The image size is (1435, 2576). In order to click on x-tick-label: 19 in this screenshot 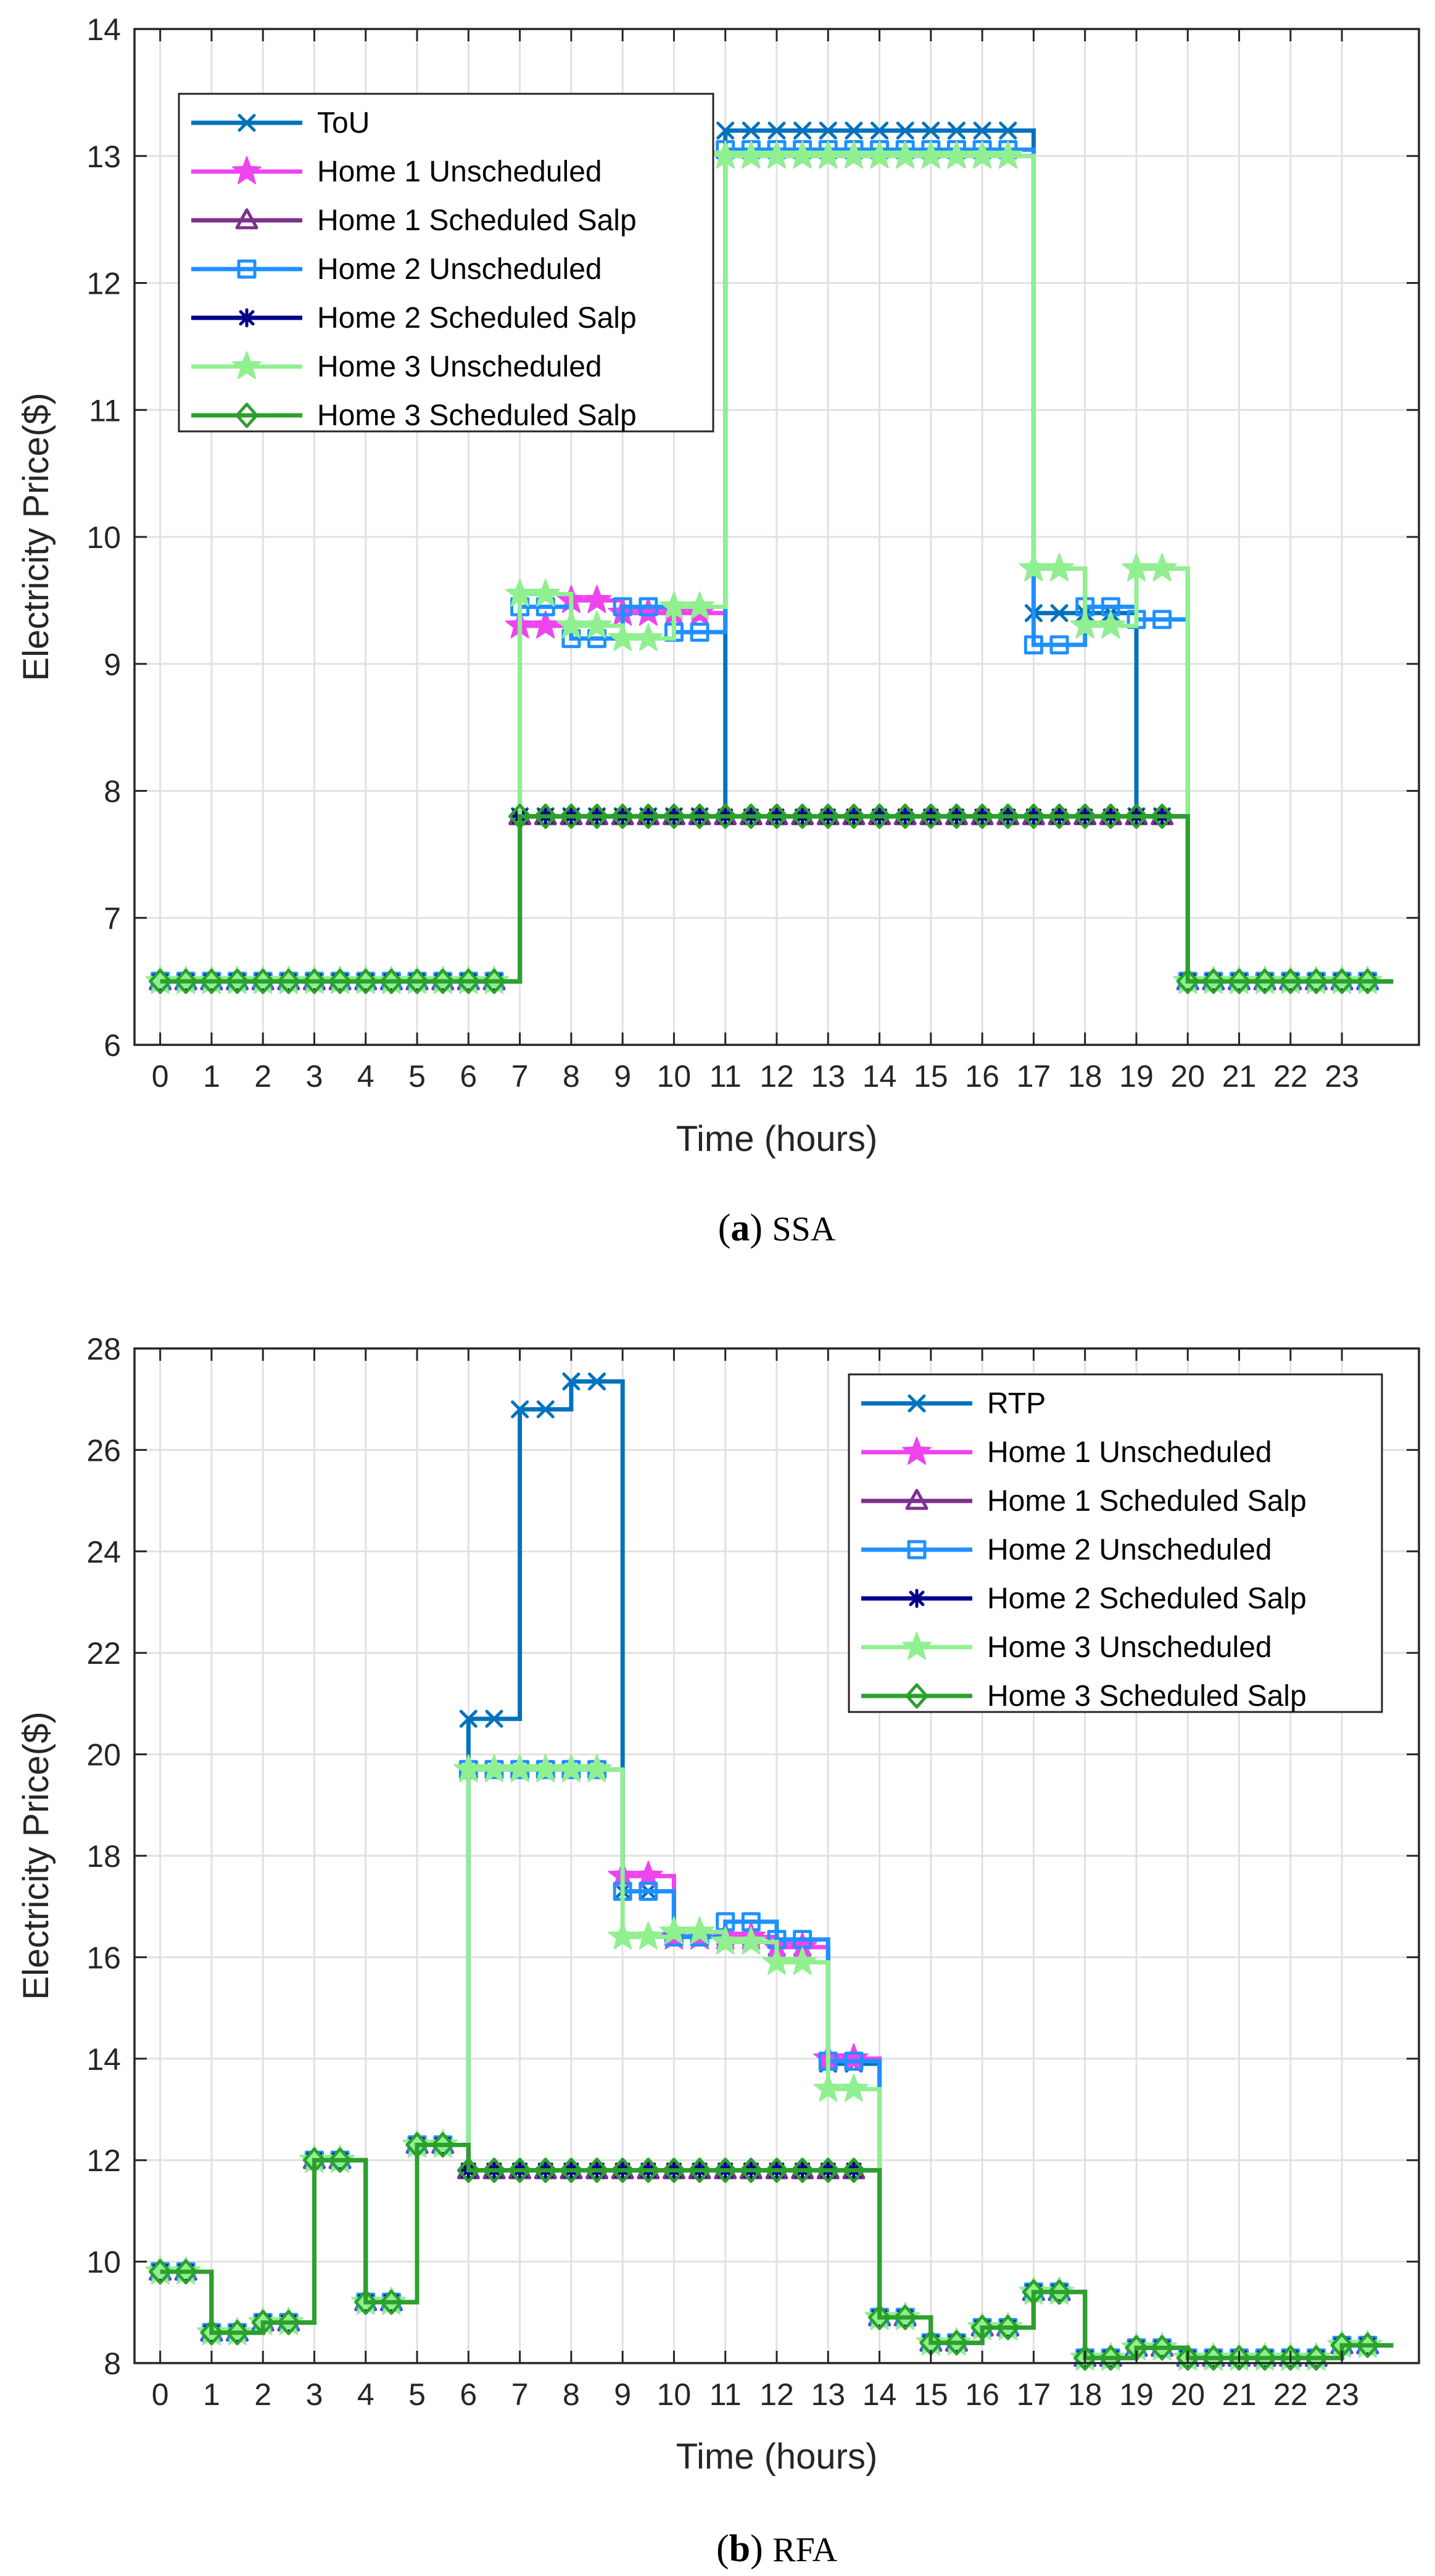, I will do `click(1136, 2394)`.